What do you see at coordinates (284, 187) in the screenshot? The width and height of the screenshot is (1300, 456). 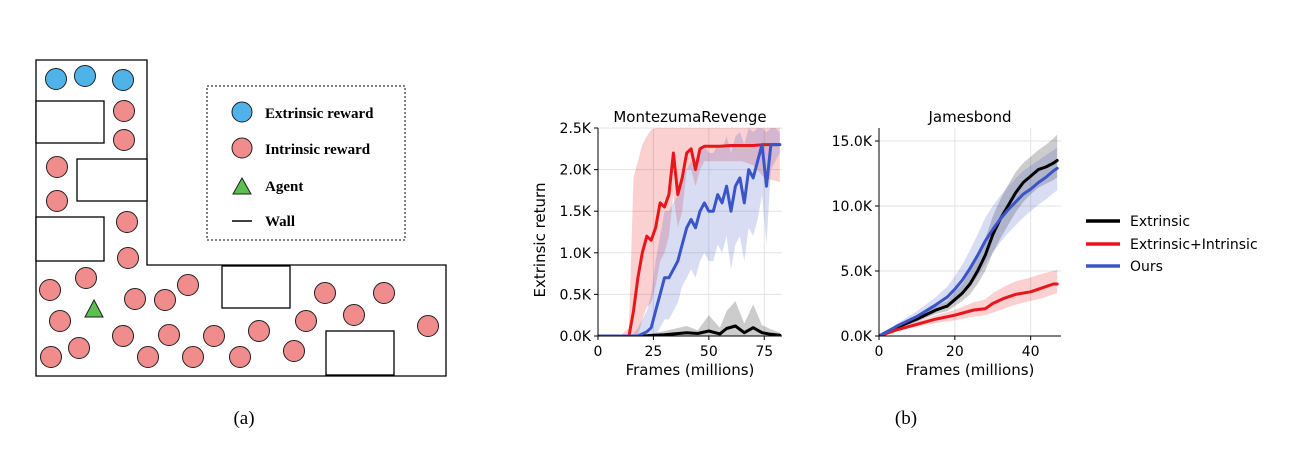 I see `legend-agent-label: Agent` at bounding box center [284, 187].